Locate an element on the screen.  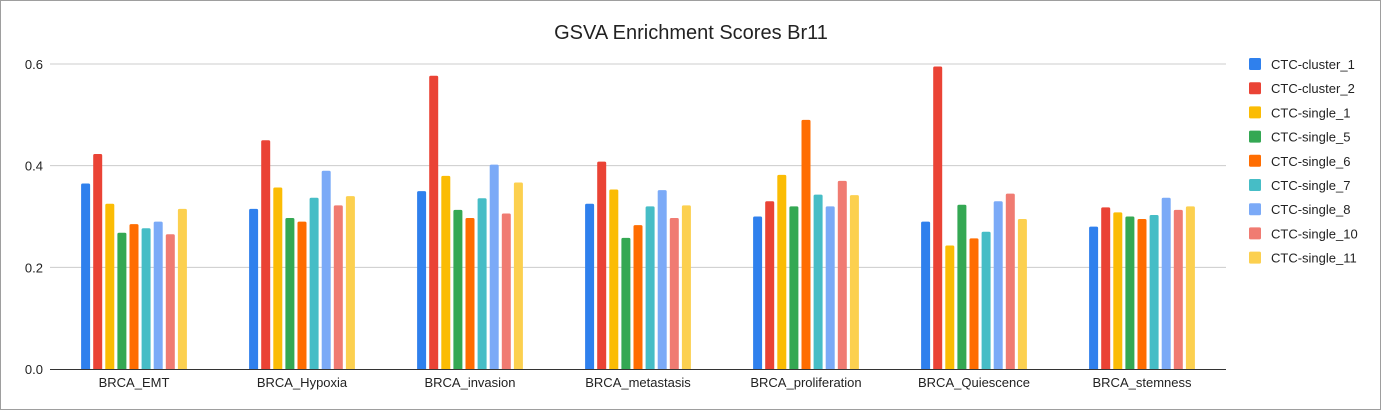
x-tick-label: BRCA_metastasis is located at coordinates (638, 382).